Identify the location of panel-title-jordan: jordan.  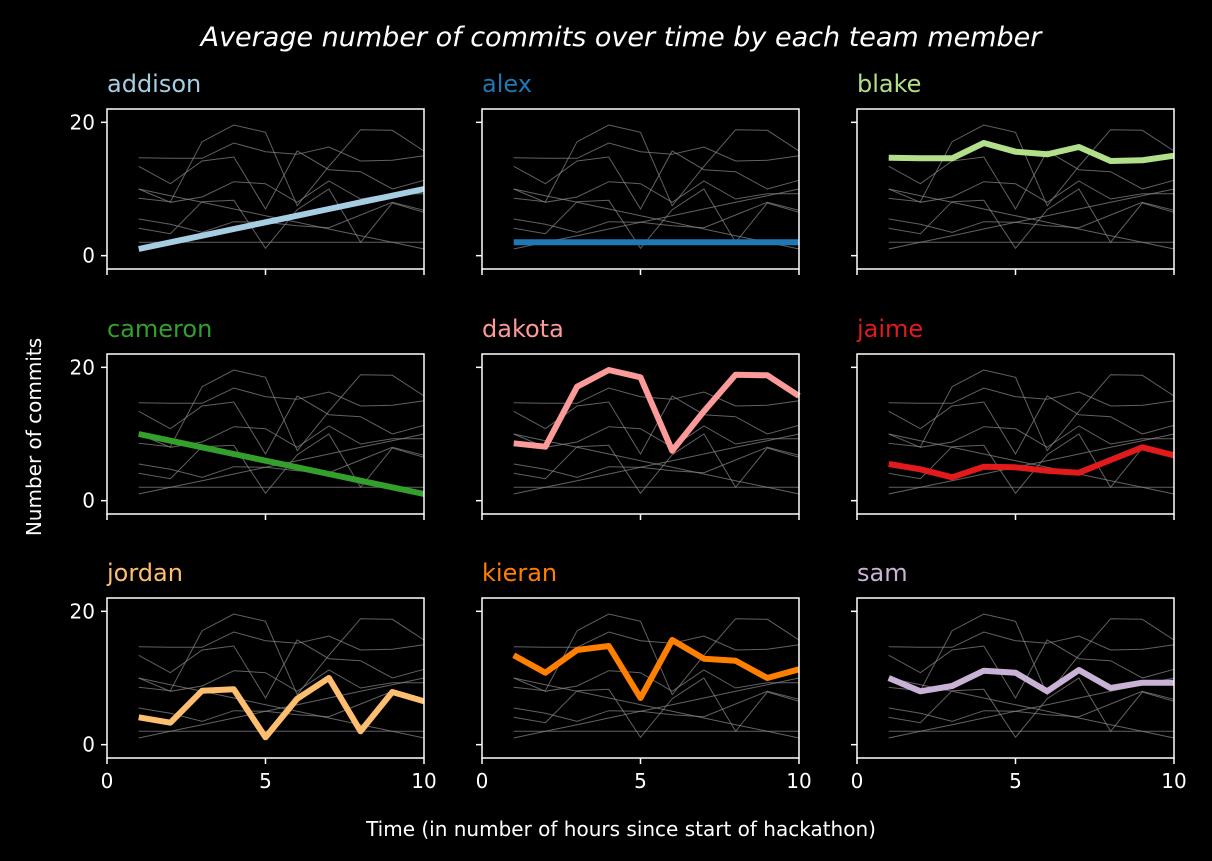
(144, 573).